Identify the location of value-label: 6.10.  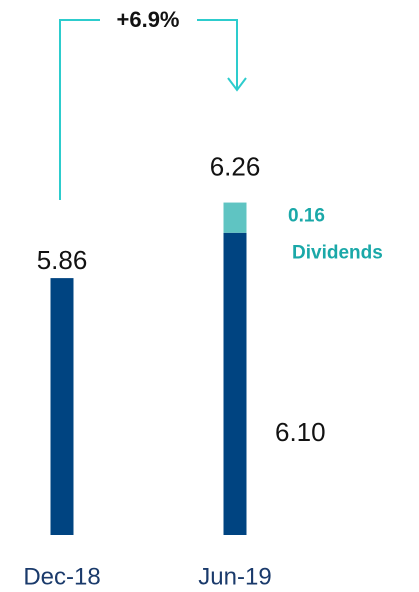
(300, 432).